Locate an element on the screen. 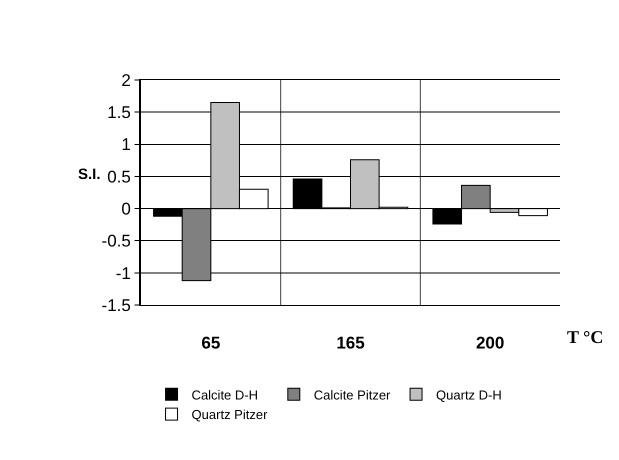 The image size is (619, 460). x-tick-label: 200 is located at coordinates (490, 342).